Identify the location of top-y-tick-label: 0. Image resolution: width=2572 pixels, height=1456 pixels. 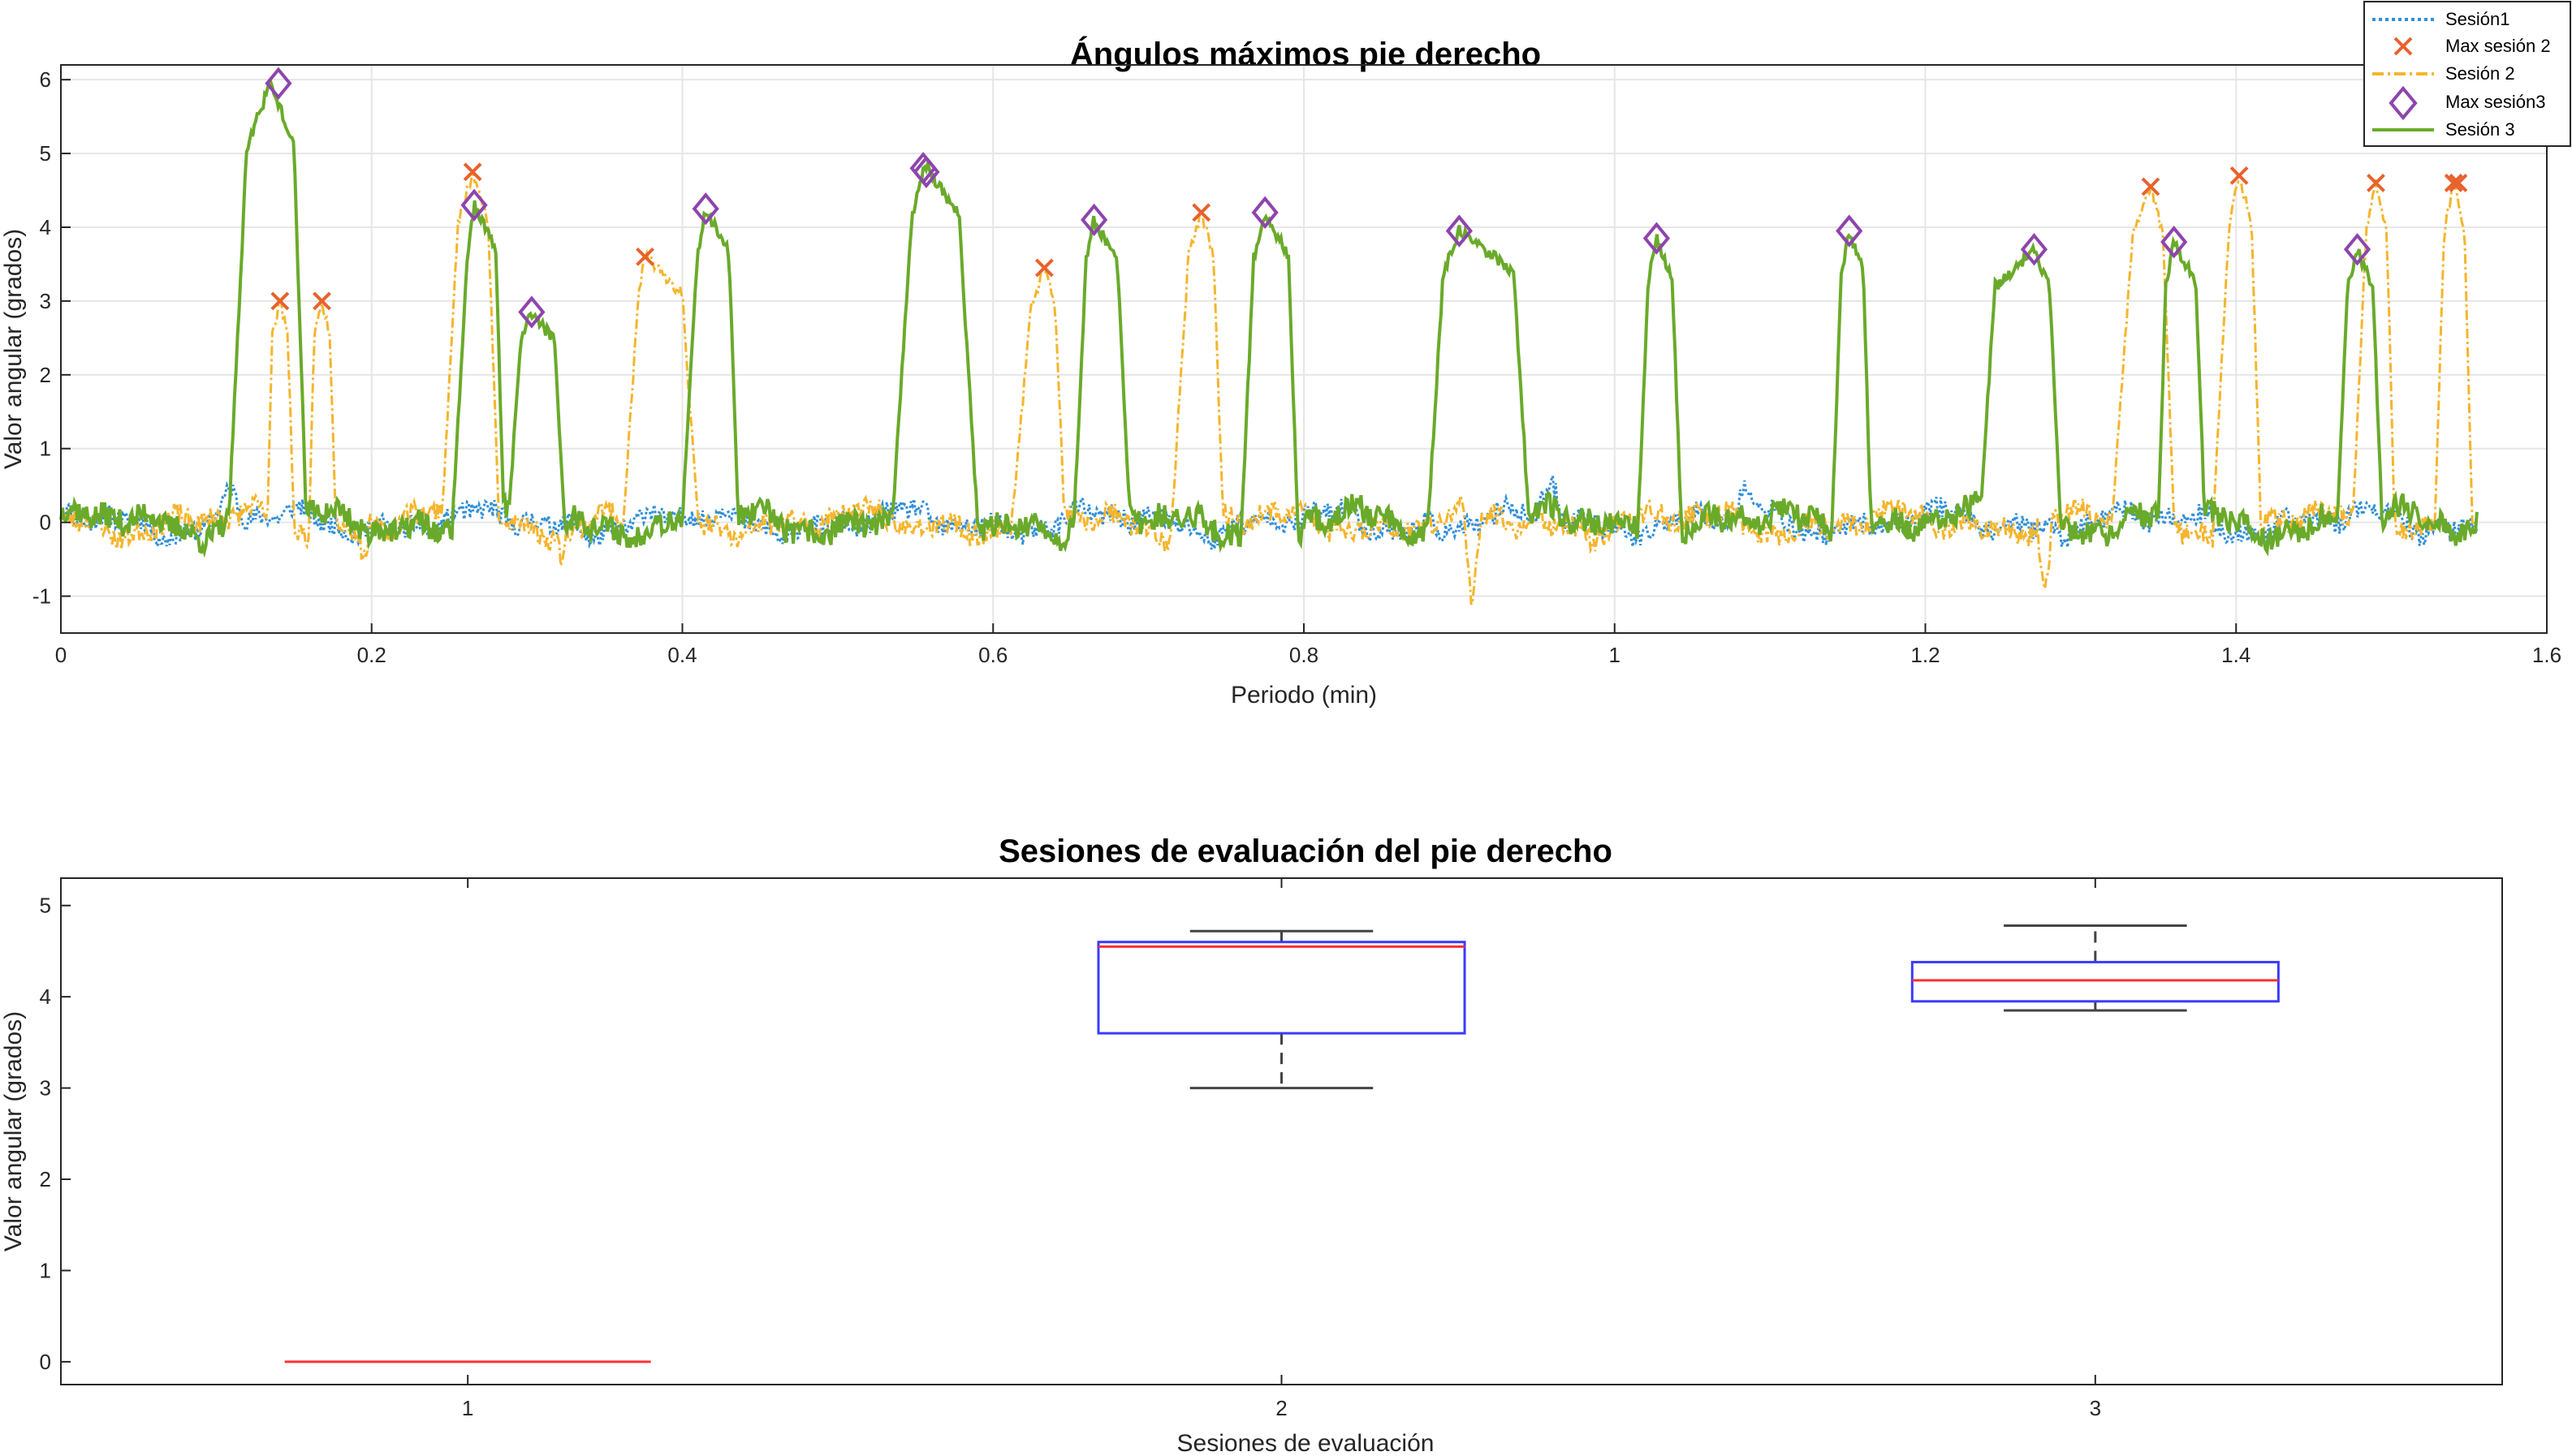
(45, 523).